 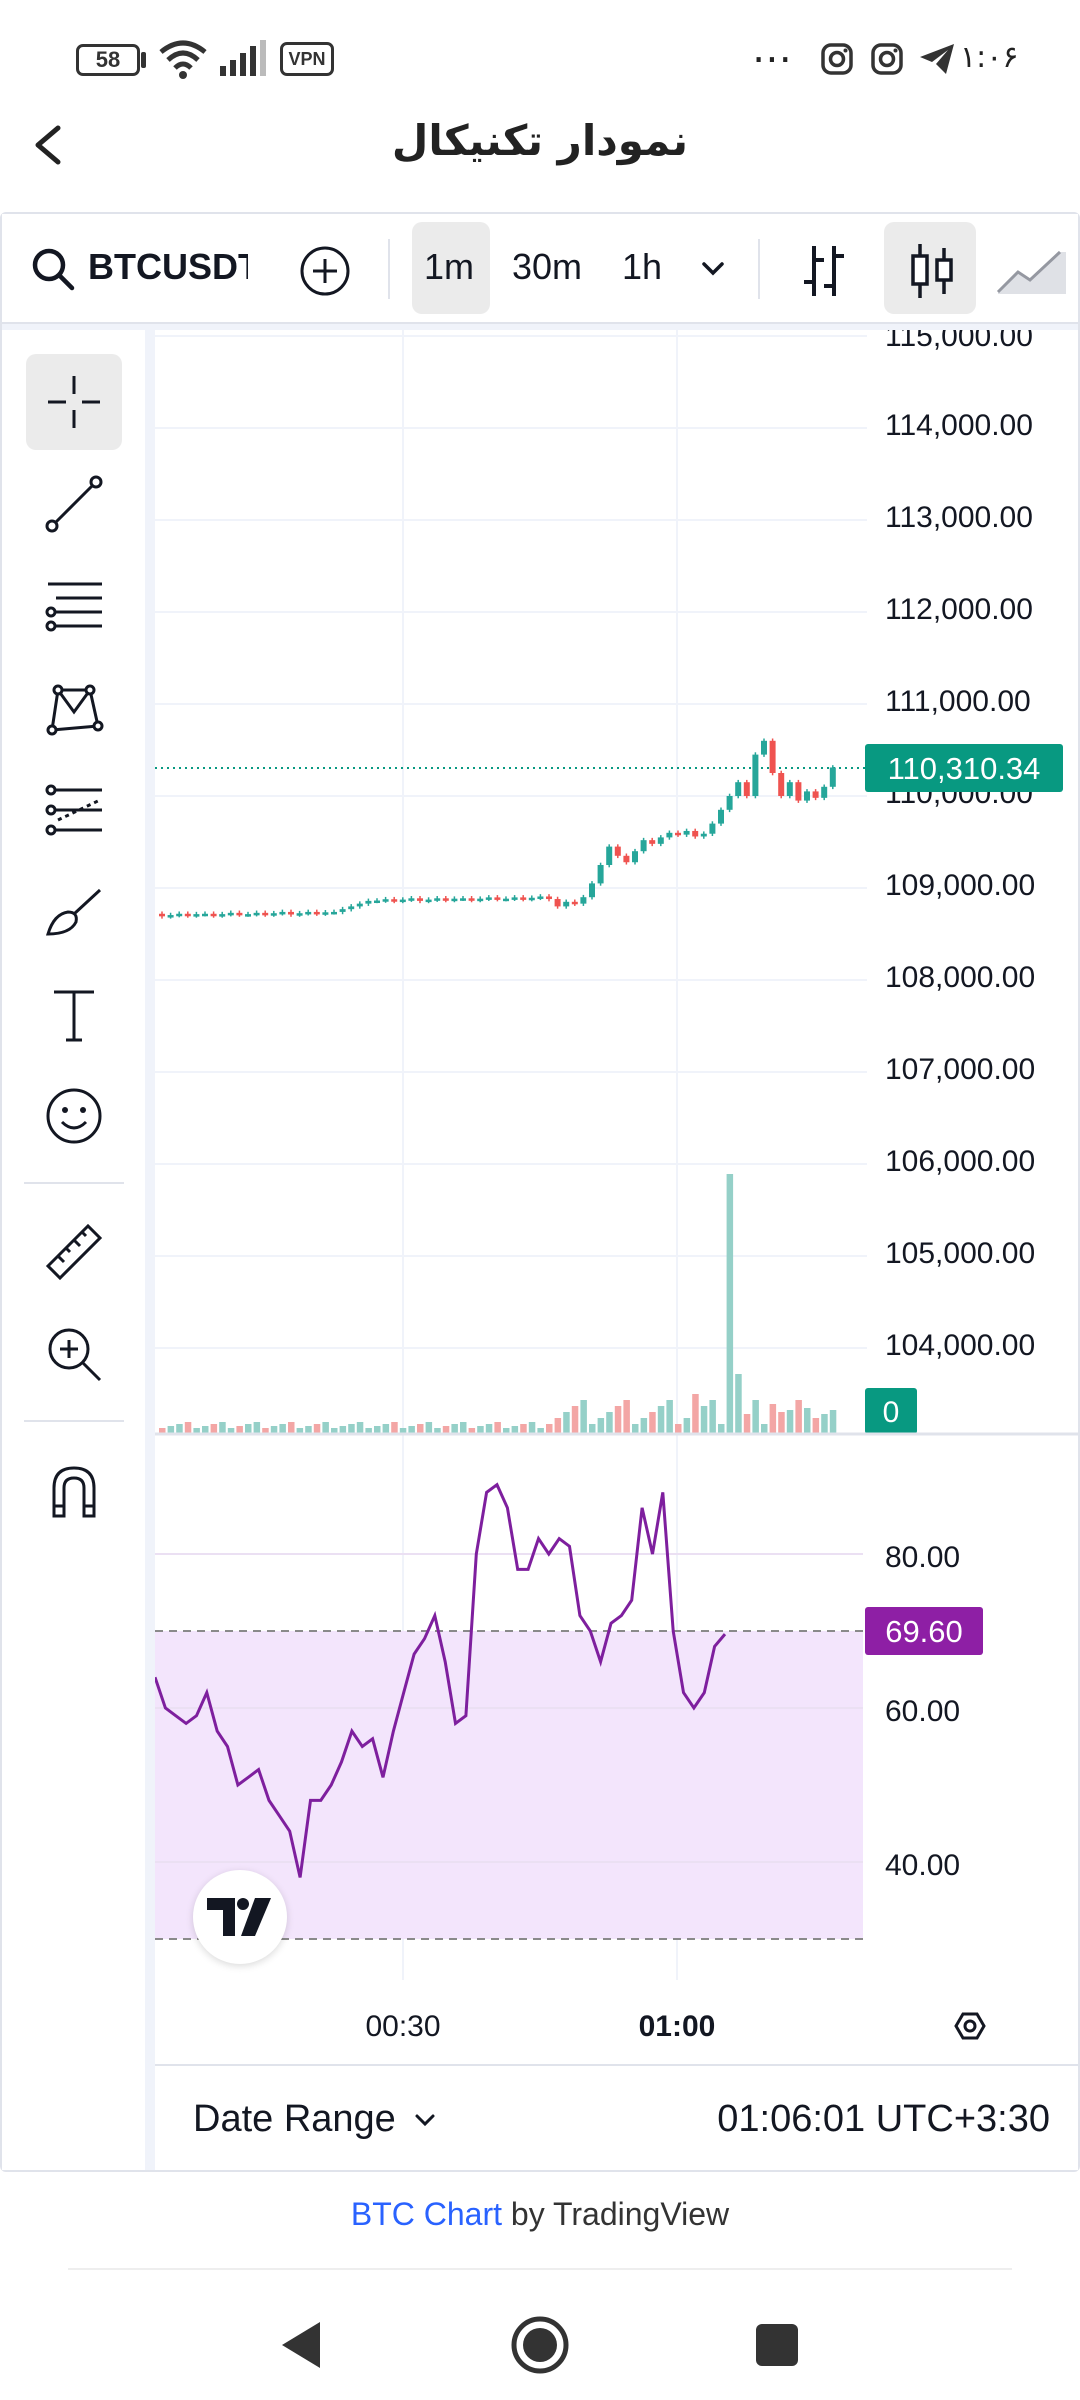 I want to click on forecast-icon, so click(x=73, y=810).